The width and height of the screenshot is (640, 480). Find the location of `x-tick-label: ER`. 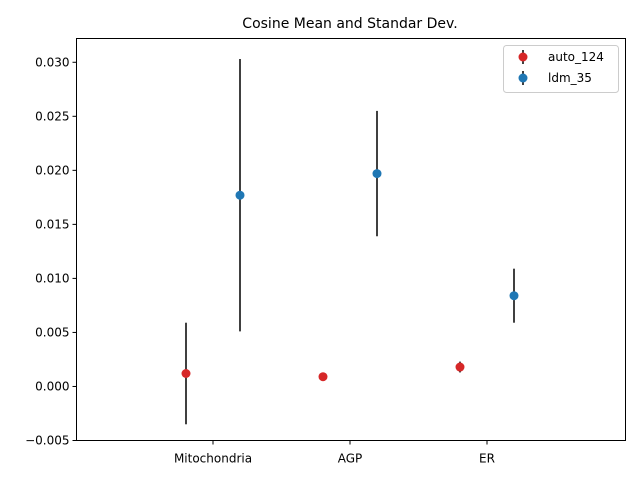

x-tick-label: ER is located at coordinates (487, 459).